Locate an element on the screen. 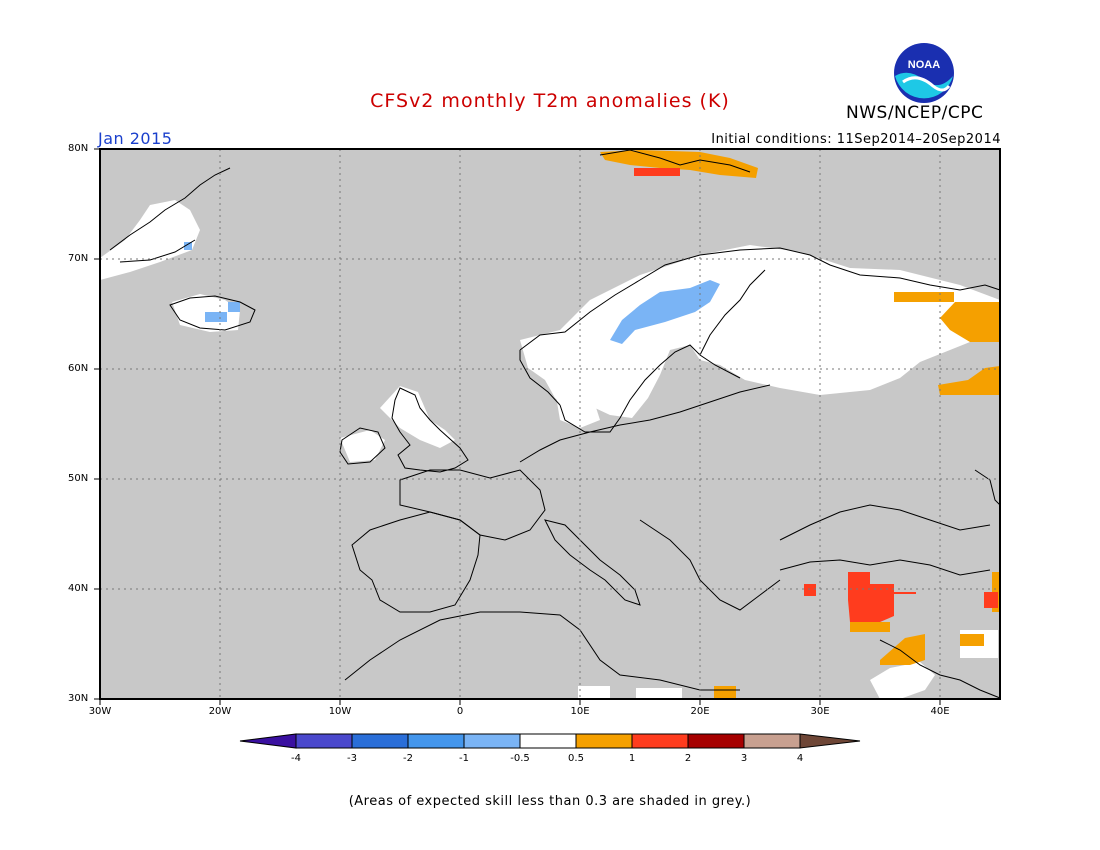  colorbar-label: -3 is located at coordinates (352, 758).